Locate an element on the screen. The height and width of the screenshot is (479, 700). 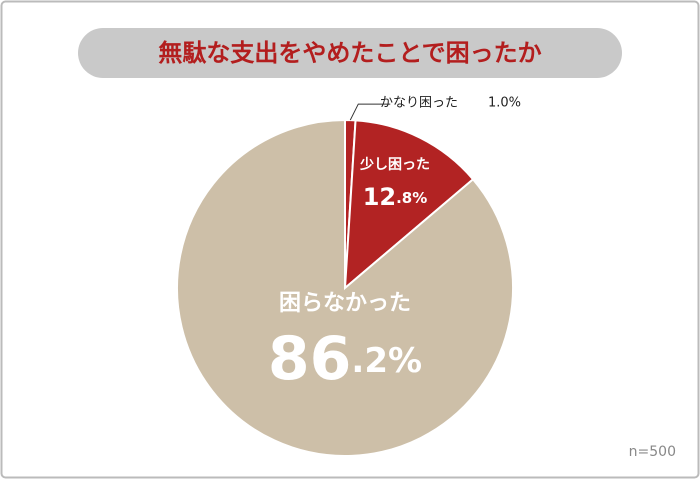
leader-line is located at coordinates (370, 112).